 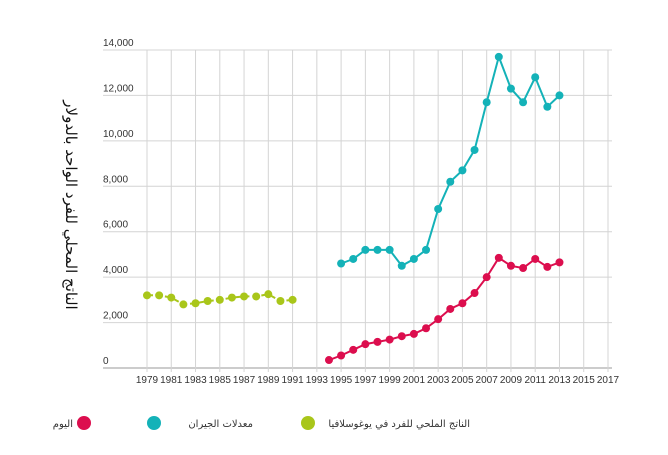 I want to click on x-tick-label: 1979, so click(x=147, y=380).